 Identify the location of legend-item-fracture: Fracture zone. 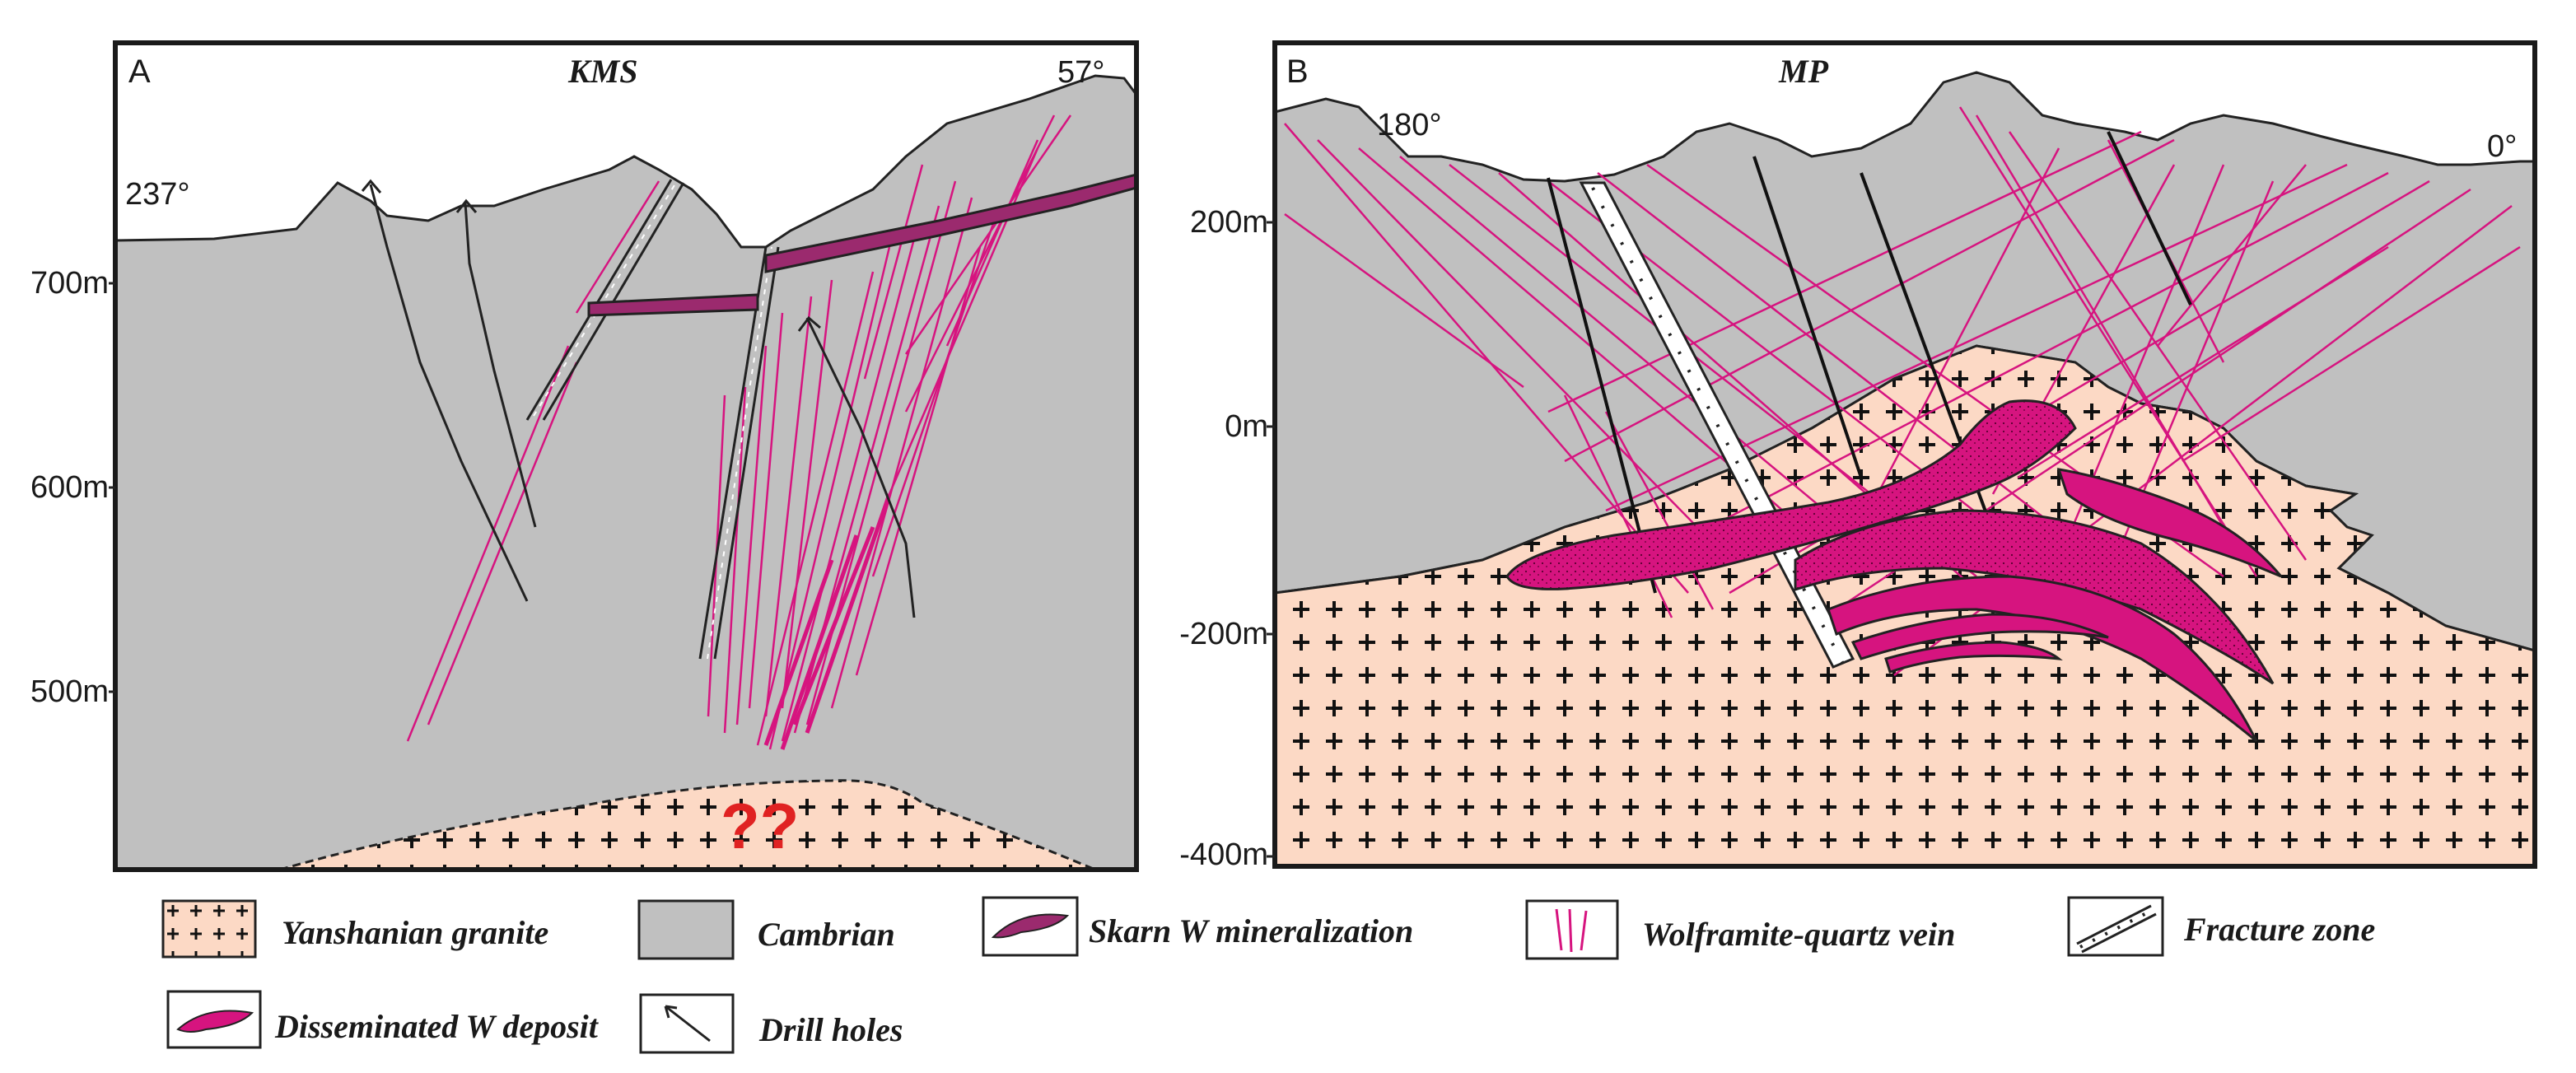
(2221, 927).